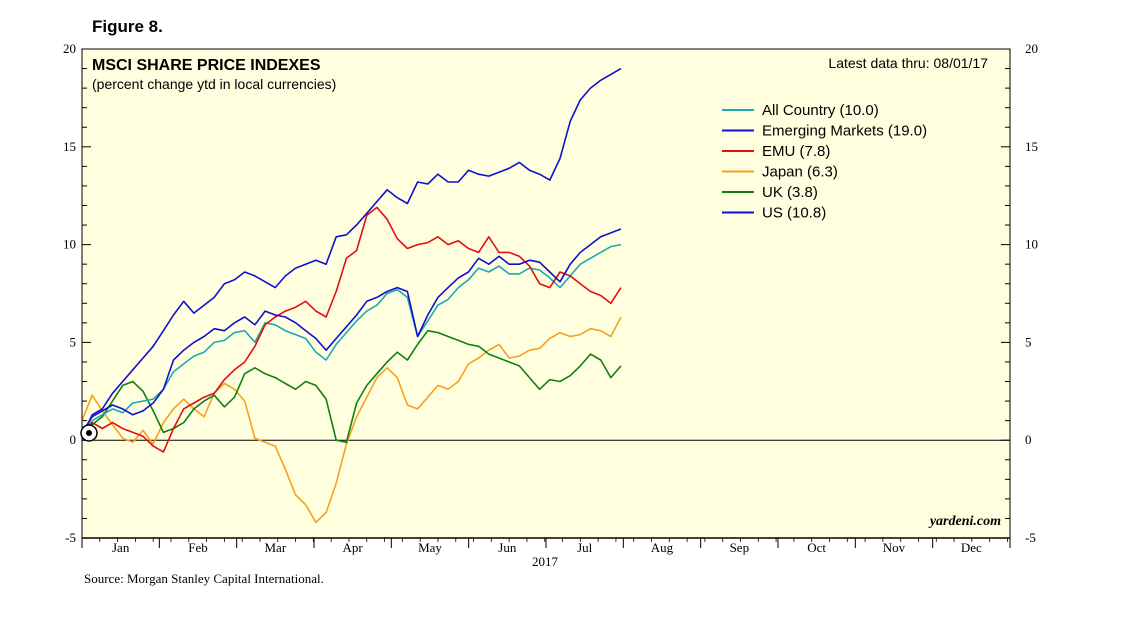  Describe the element at coordinates (794, 213) in the screenshot. I see `legend-entry-us: US (10.8)` at that location.